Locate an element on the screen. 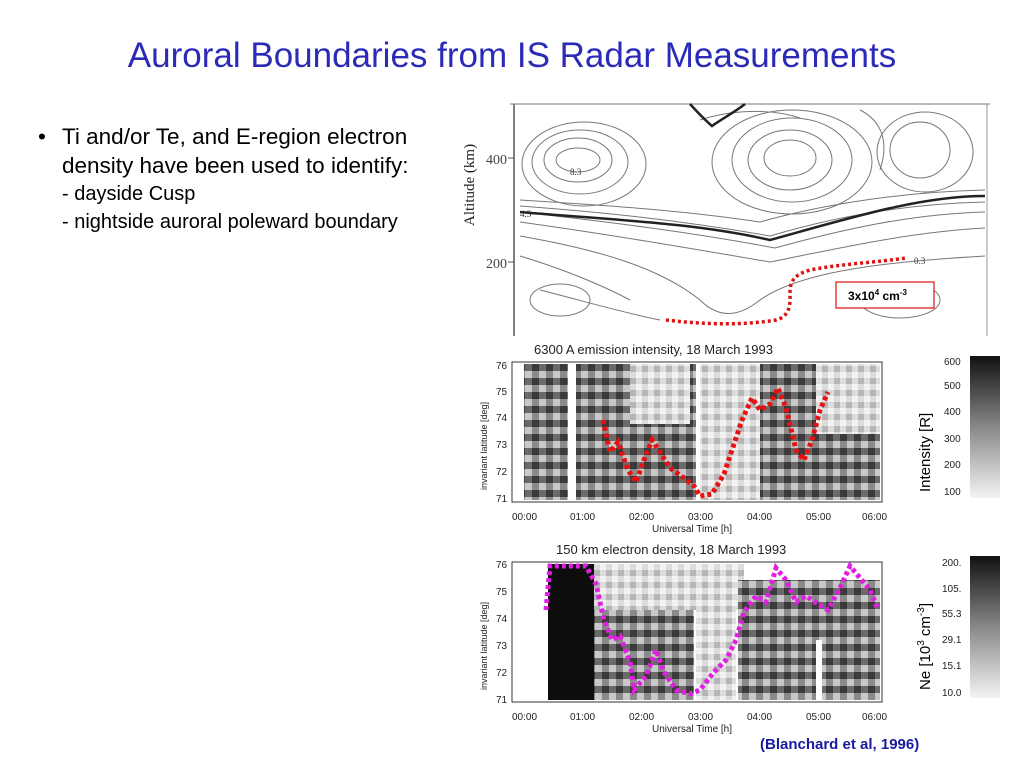 The width and height of the screenshot is (1024, 768). panel2-cbar-29: 29.1 is located at coordinates (952, 640).